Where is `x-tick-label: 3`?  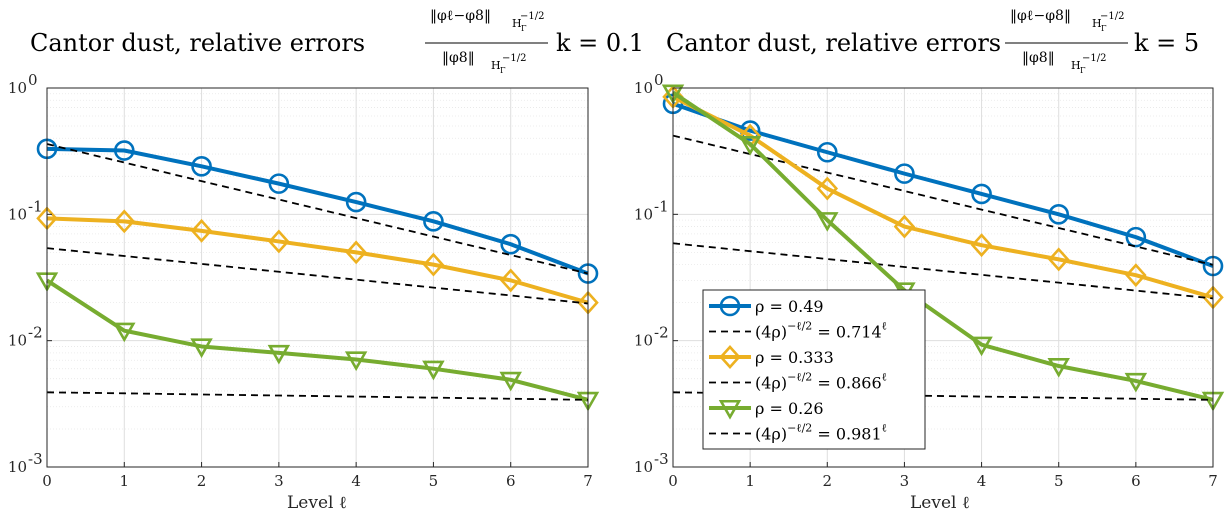
x-tick-label: 3 is located at coordinates (279, 481).